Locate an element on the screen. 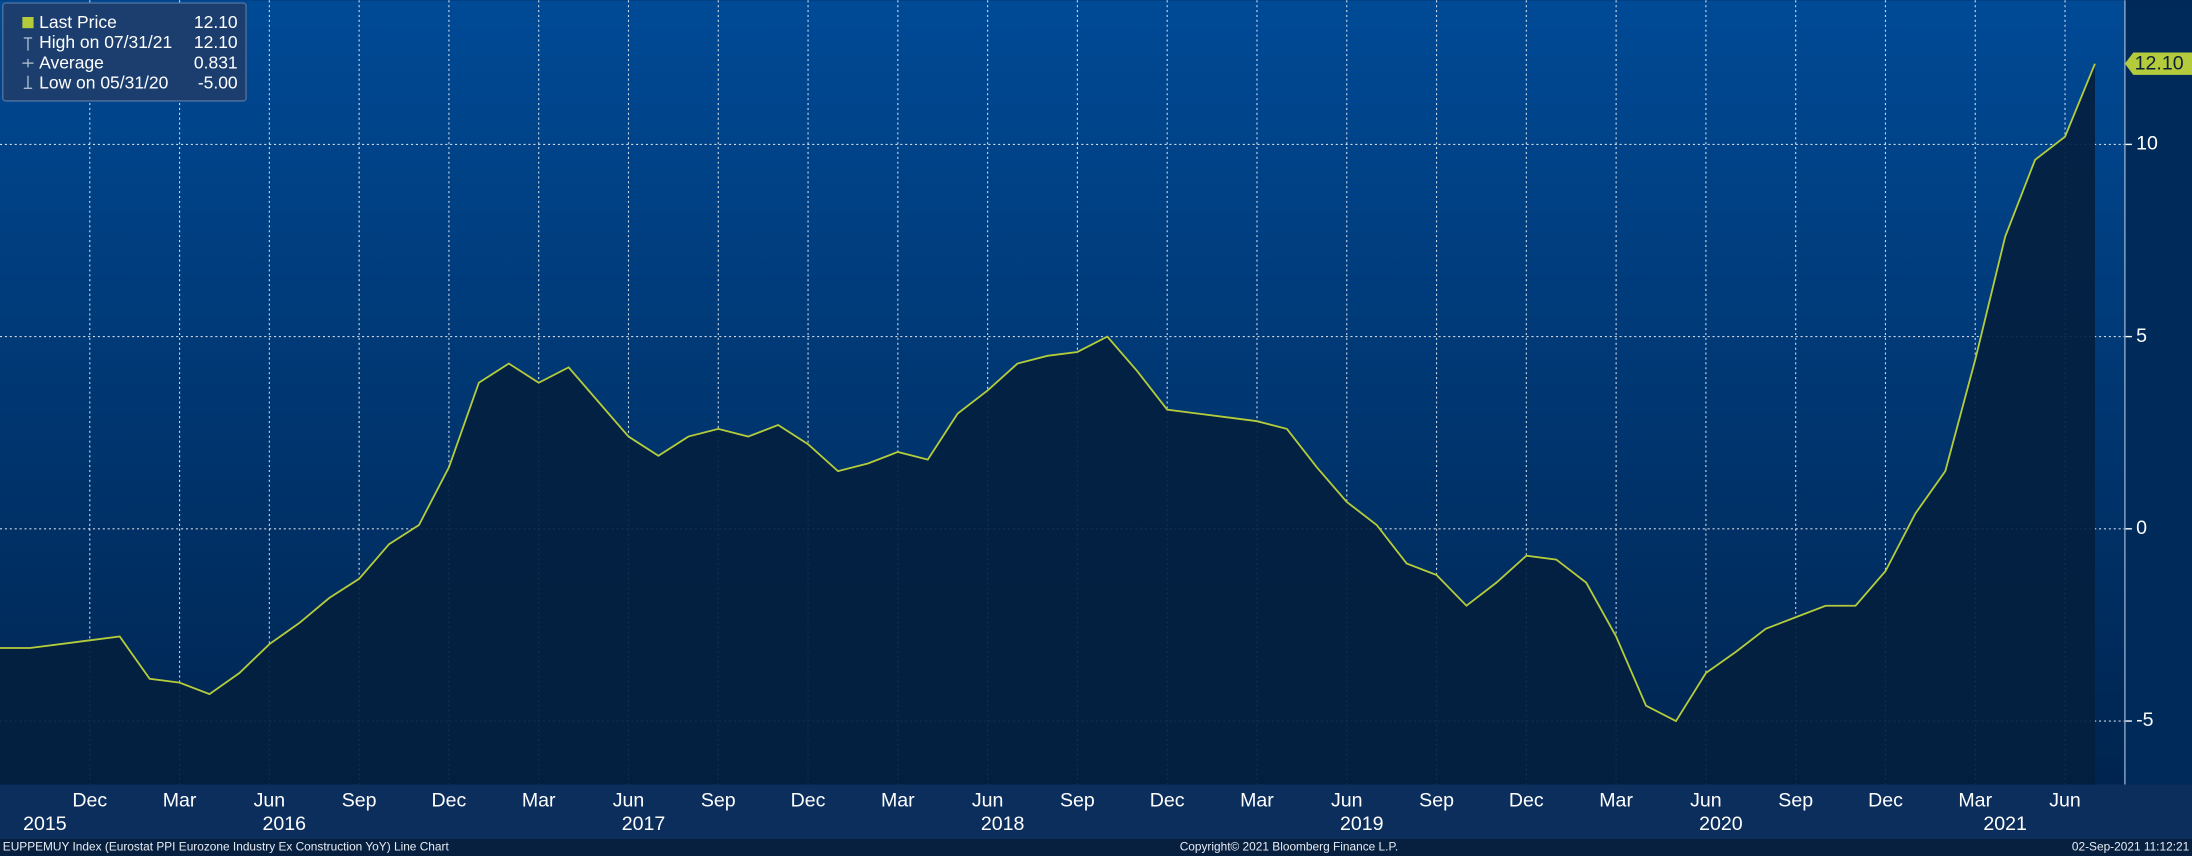  last-price-tag is located at coordinates (2158, 63).